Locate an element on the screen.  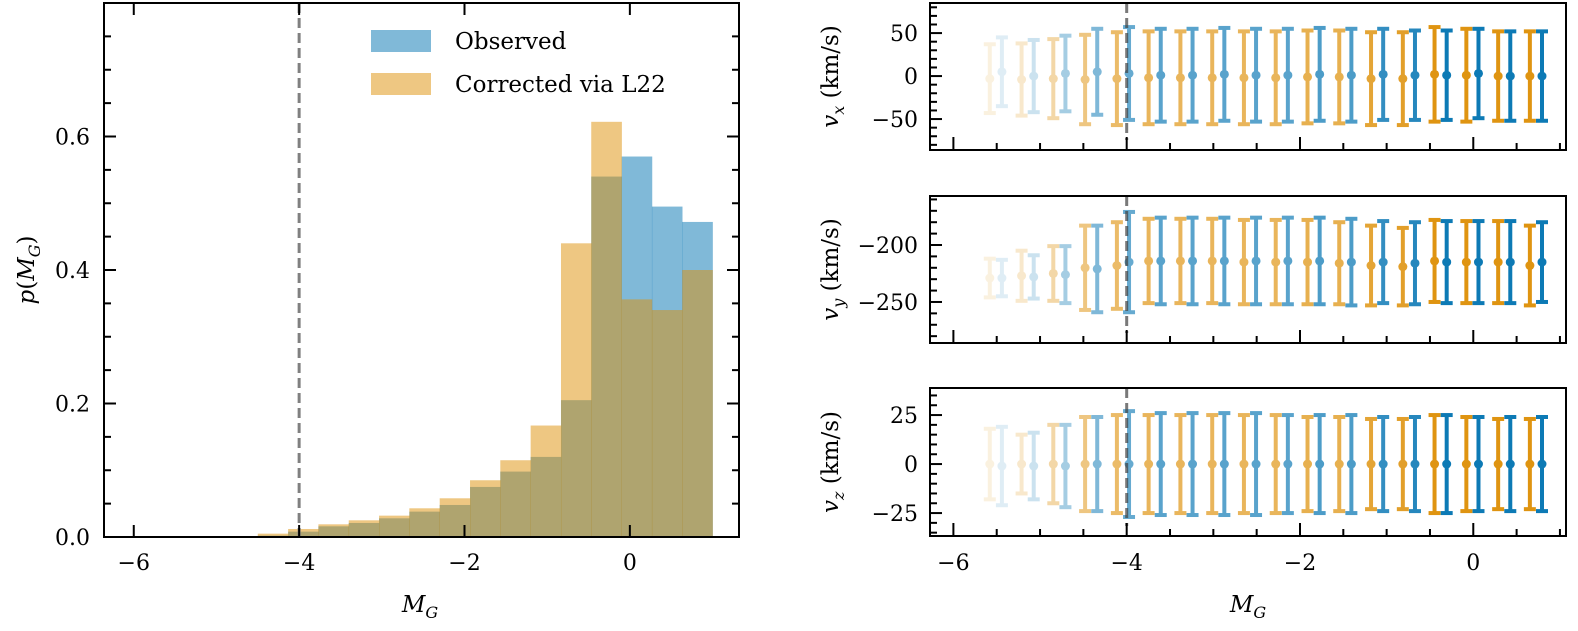
panel-vz: 25 0 −25 vz (km/s) is located at coordinates (1192, 462).